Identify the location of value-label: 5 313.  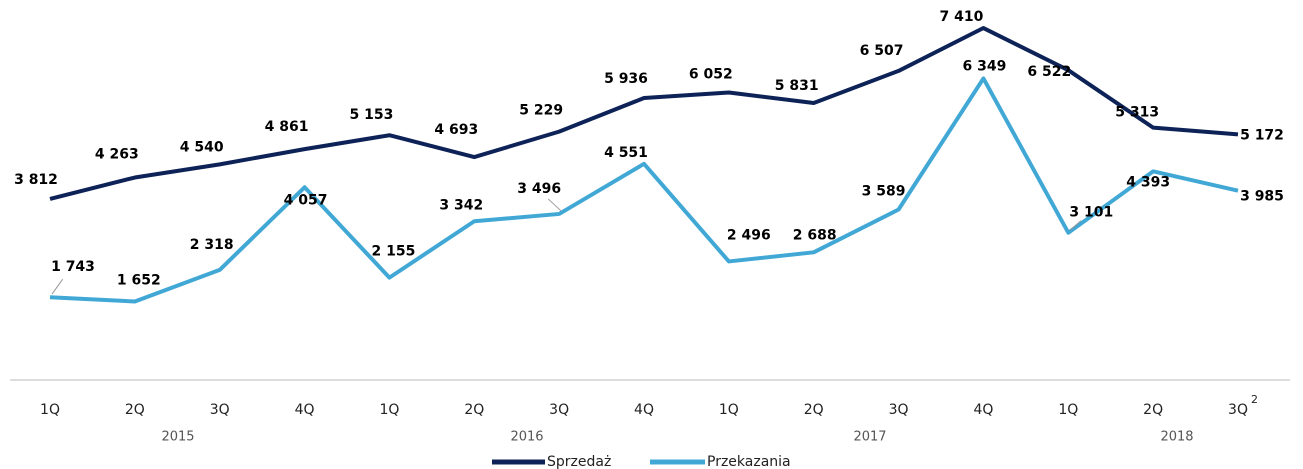
(1137, 113).